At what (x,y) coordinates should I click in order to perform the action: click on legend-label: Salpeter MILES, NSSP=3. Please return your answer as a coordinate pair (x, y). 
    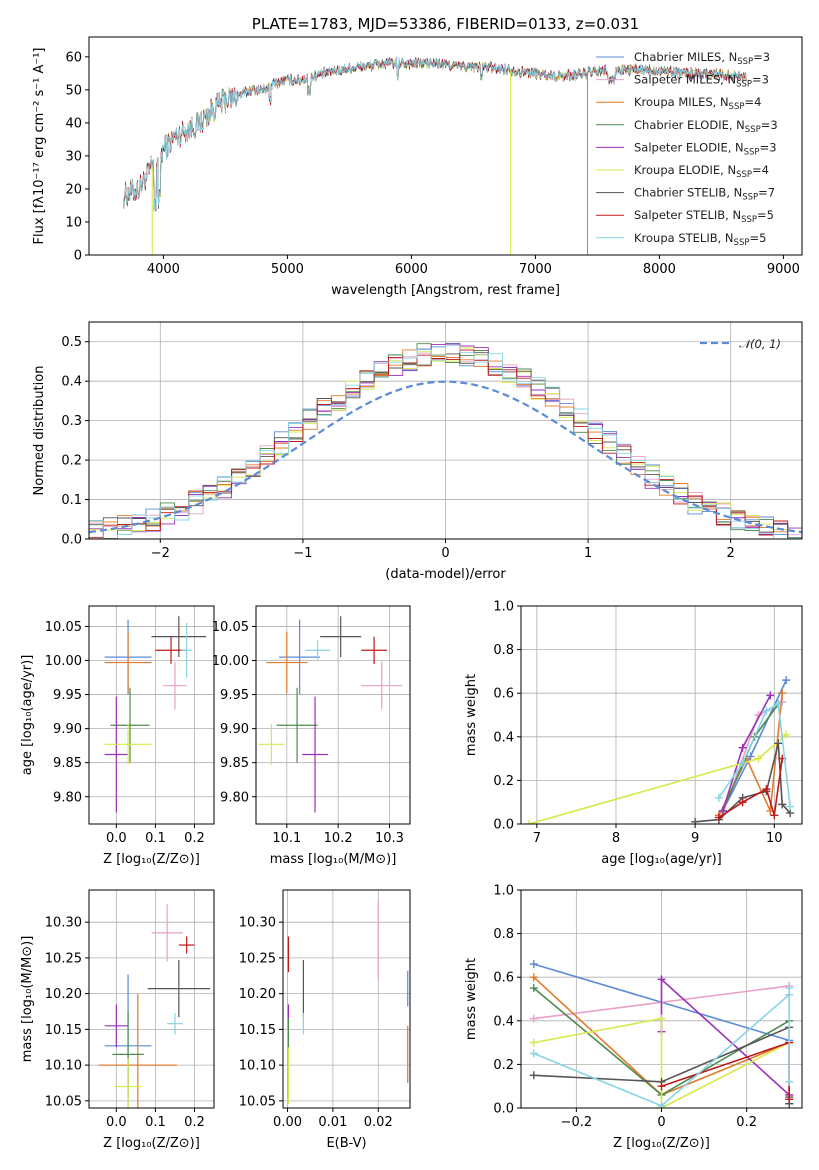
    Looking at the image, I should click on (701, 81).